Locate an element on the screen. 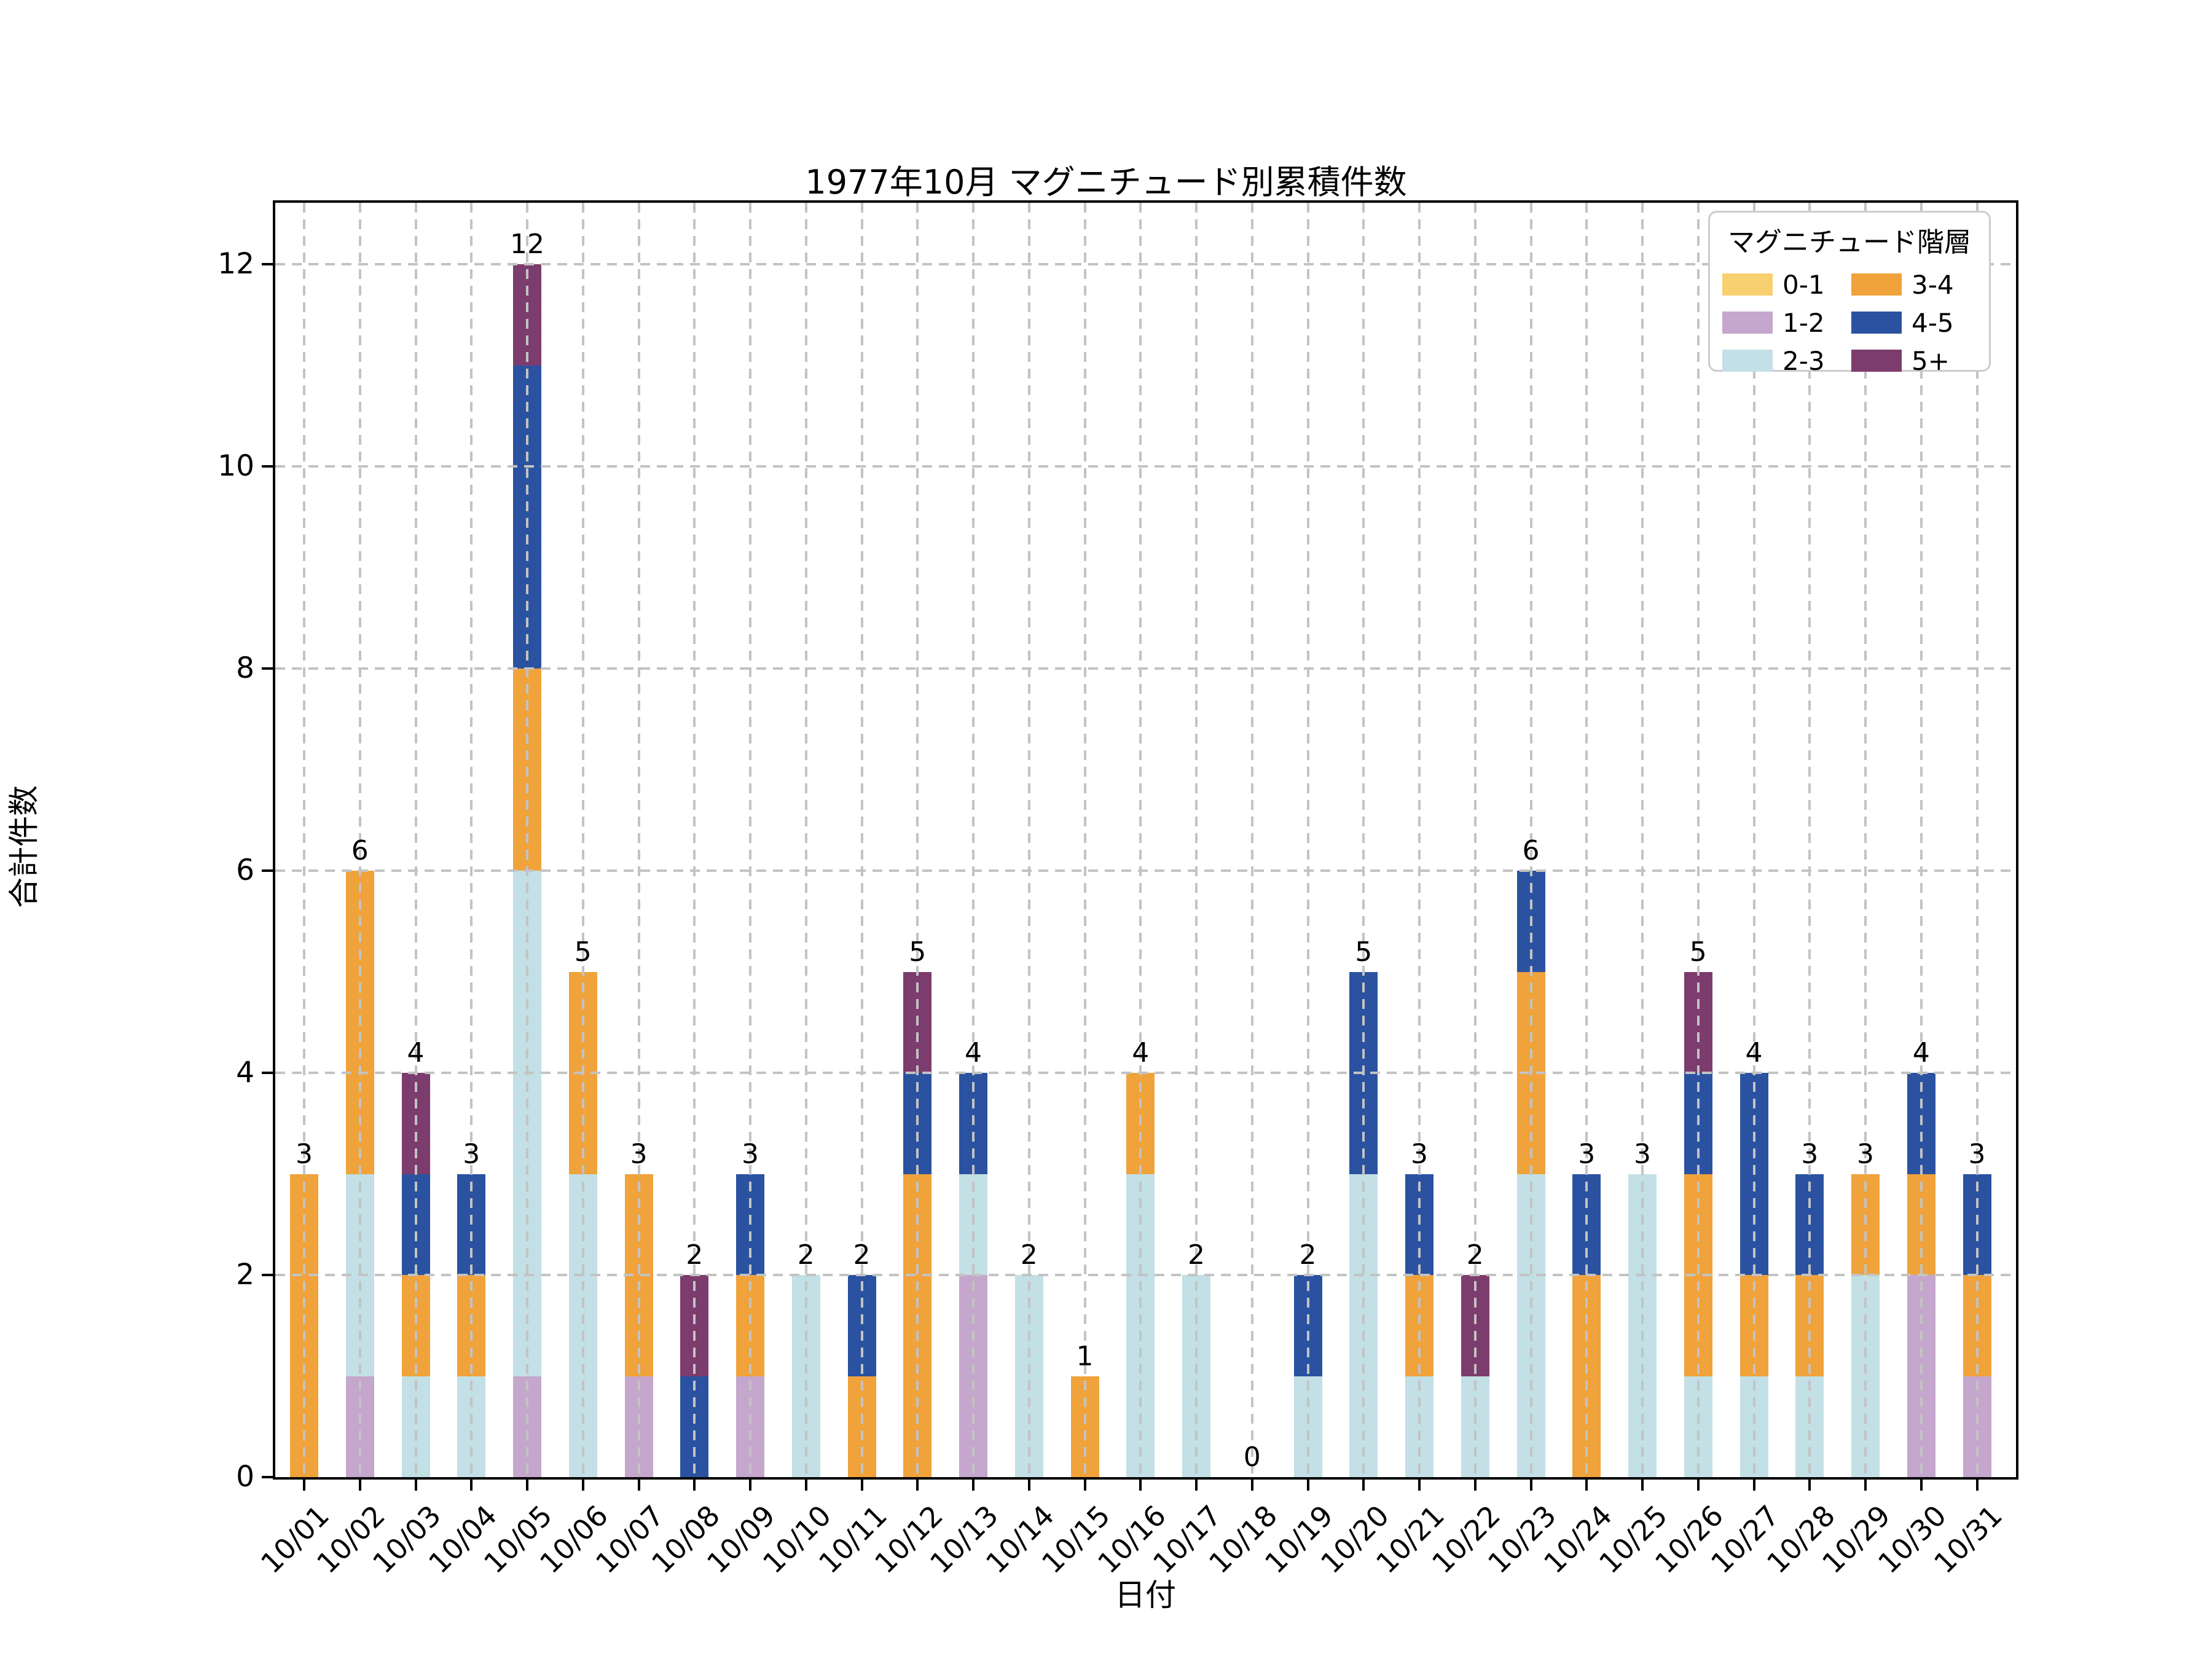 This screenshot has width=2212, height=1659. legend-item: 1-2 is located at coordinates (1786, 323).